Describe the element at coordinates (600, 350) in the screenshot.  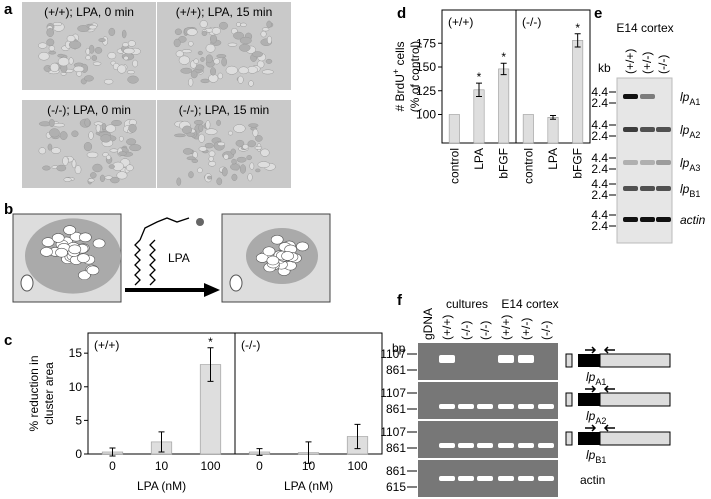
I see `primer-arrows` at that location.